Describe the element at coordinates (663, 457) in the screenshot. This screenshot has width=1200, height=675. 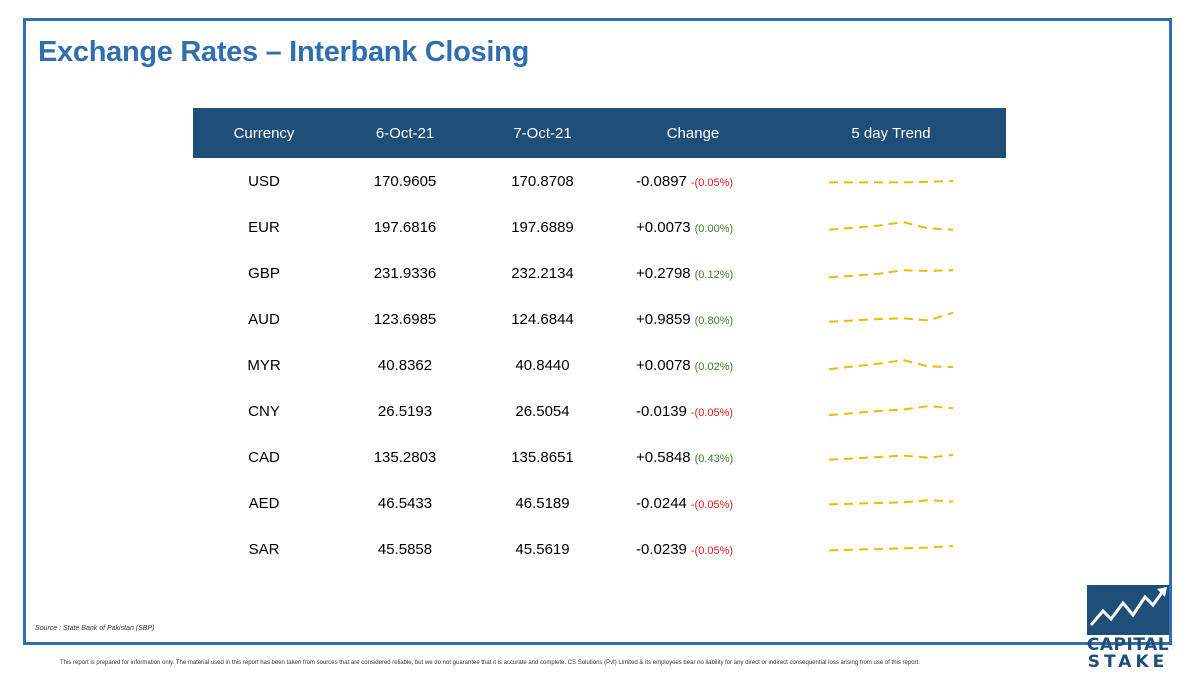
I see `change-value: +0.5848` at that location.